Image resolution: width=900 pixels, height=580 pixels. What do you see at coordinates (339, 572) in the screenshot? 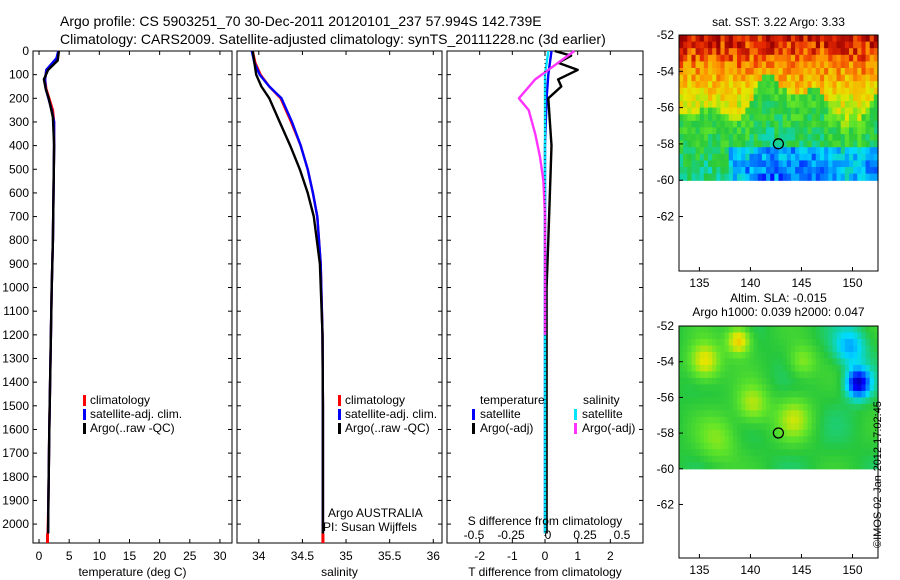
I see `salinity-x-axis-label: salinity` at bounding box center [339, 572].